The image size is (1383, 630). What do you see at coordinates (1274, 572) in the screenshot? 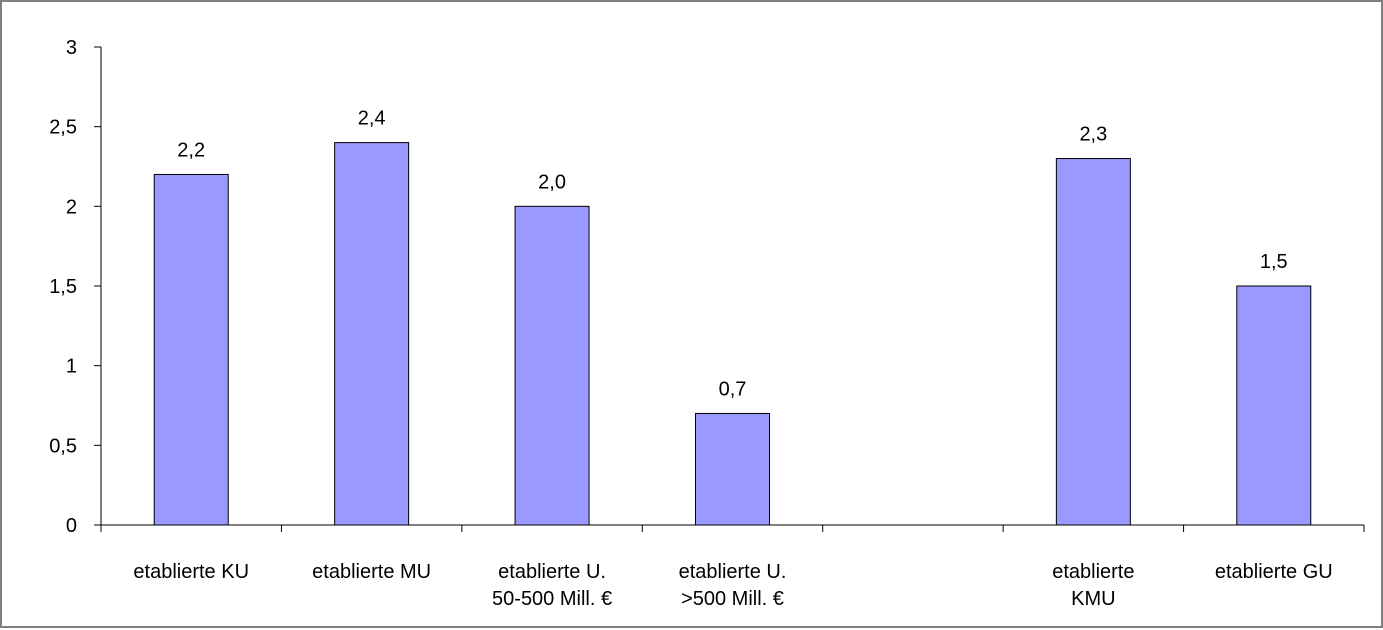
I see `x-category-label: etablierte GU` at bounding box center [1274, 572].